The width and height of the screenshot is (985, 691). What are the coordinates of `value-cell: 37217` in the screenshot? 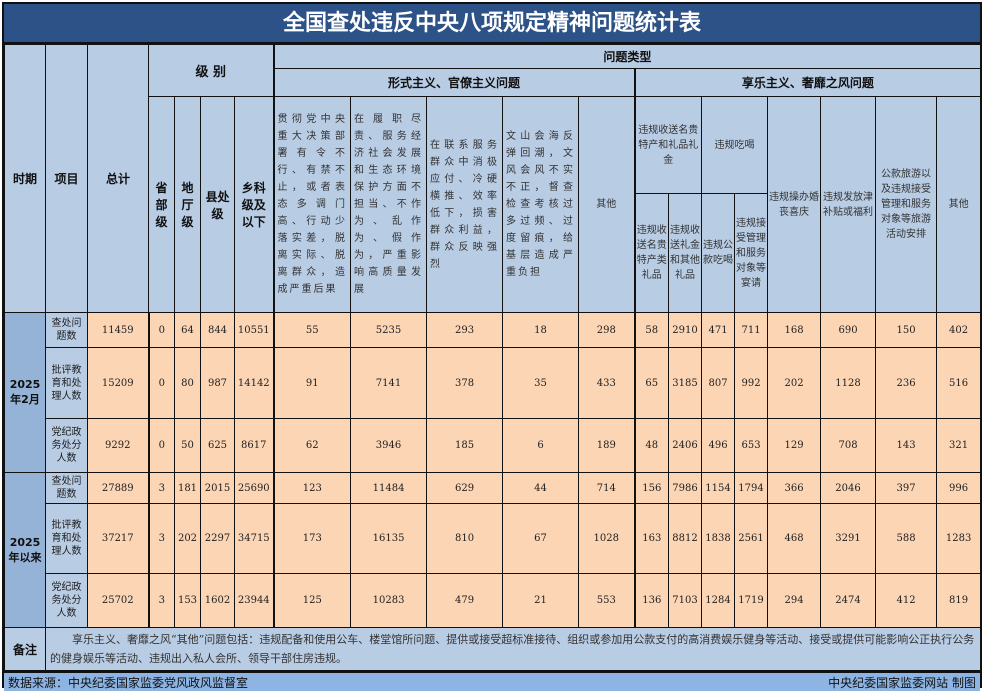 It's located at (118, 538).